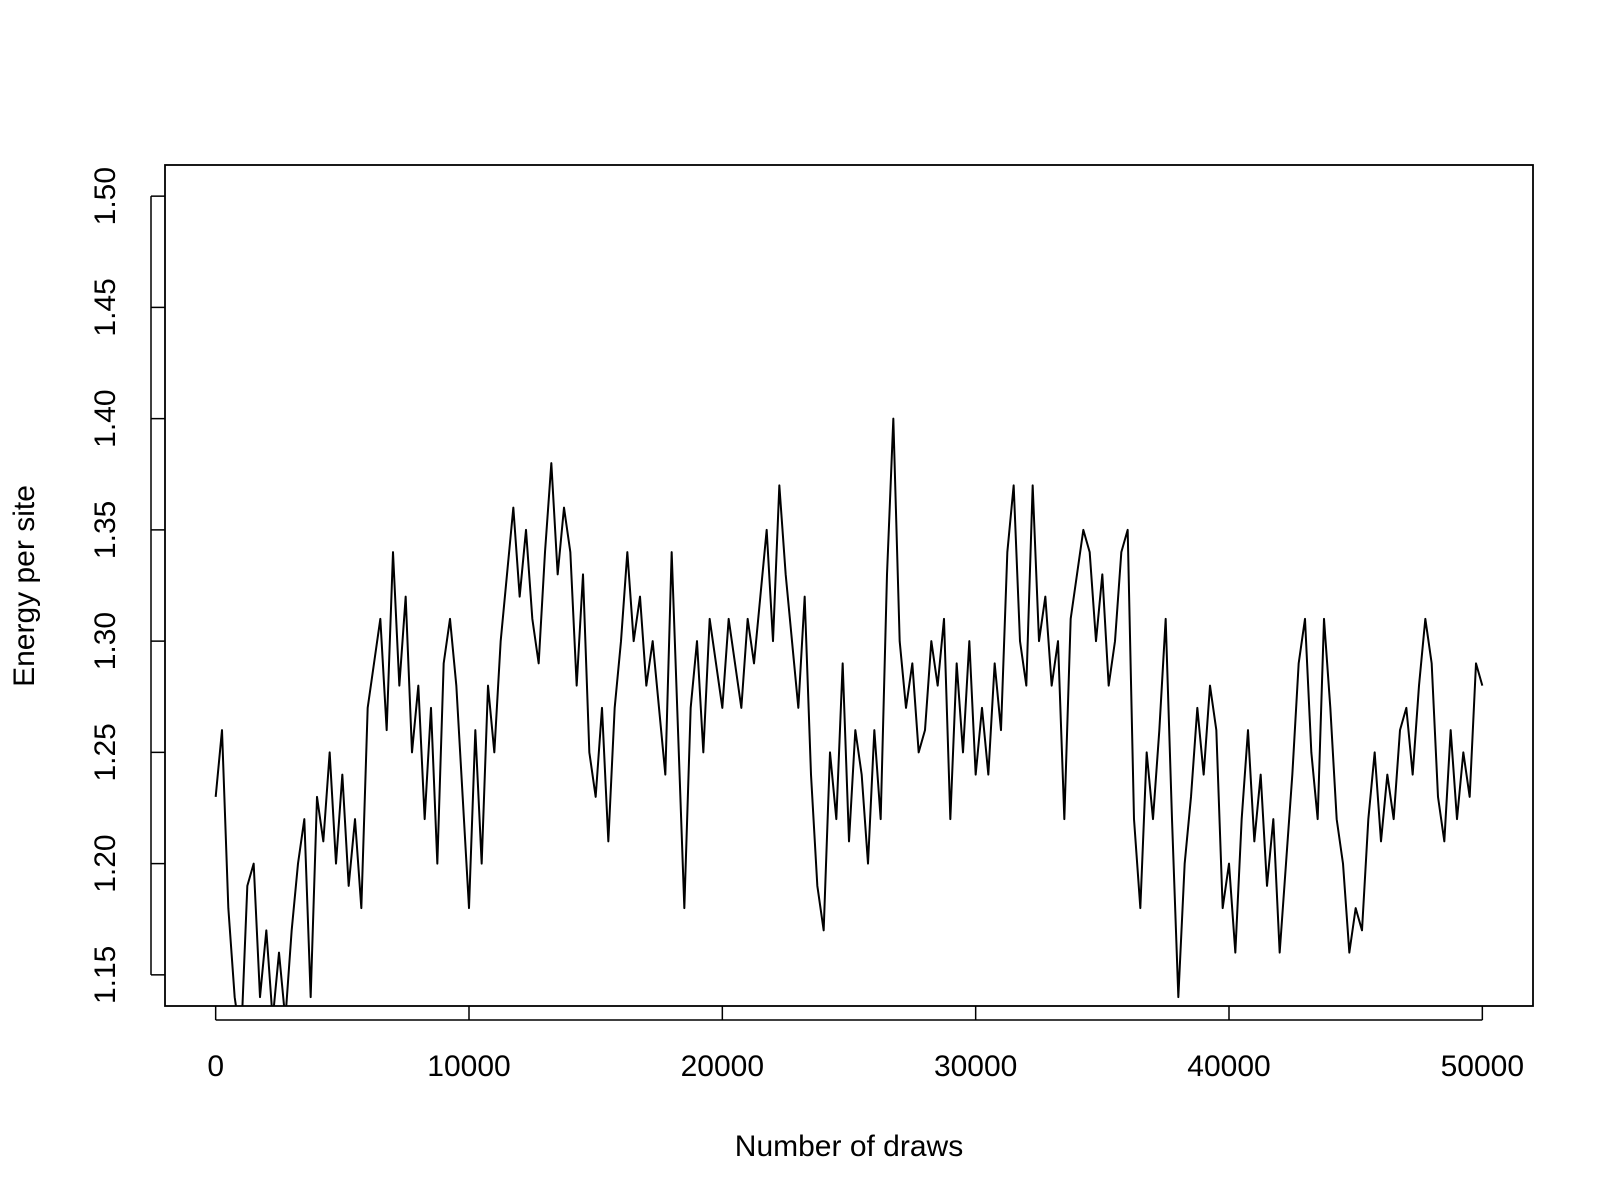 Image resolution: width=1600 pixels, height=1200 pixels. Describe the element at coordinates (468, 1066) in the screenshot. I see `x-tick-label: 10000` at that location.